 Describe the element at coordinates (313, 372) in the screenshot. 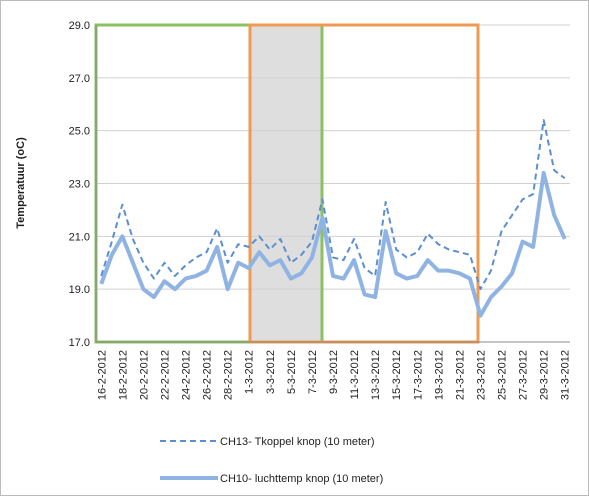

I see `x-tick-label: 7-3-2012` at that location.